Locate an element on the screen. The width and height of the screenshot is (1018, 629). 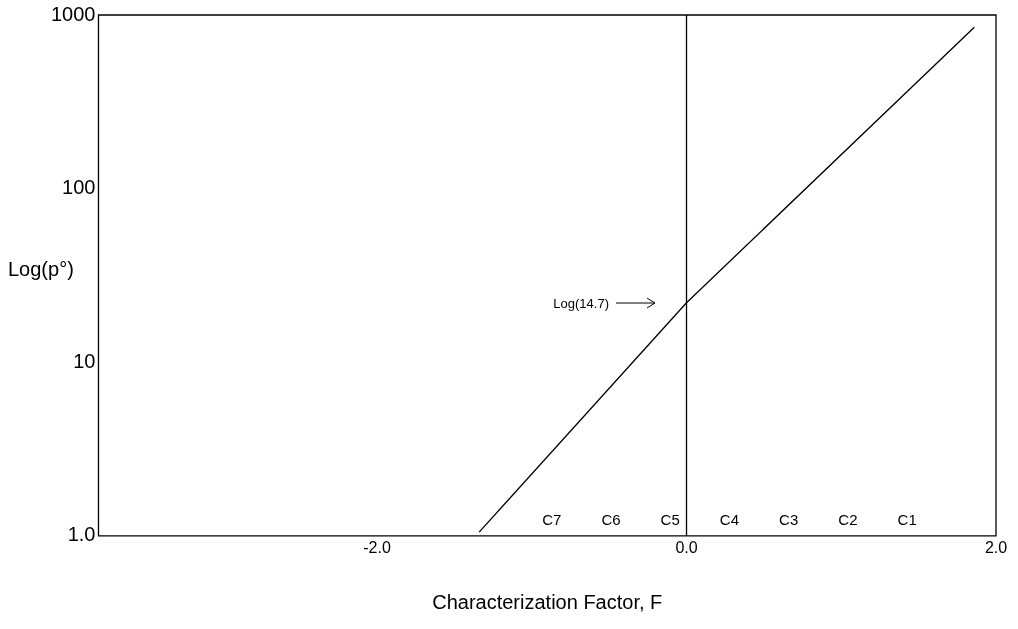
annotation: C6 is located at coordinates (611, 520).